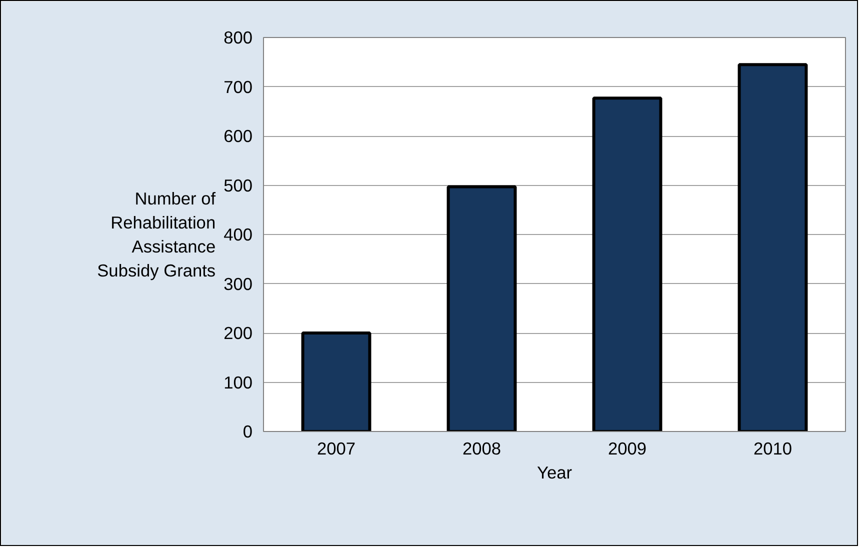 Image resolution: width=860 pixels, height=548 pixels. What do you see at coordinates (238, 284) in the screenshot?
I see `y-tick-label: 300` at bounding box center [238, 284].